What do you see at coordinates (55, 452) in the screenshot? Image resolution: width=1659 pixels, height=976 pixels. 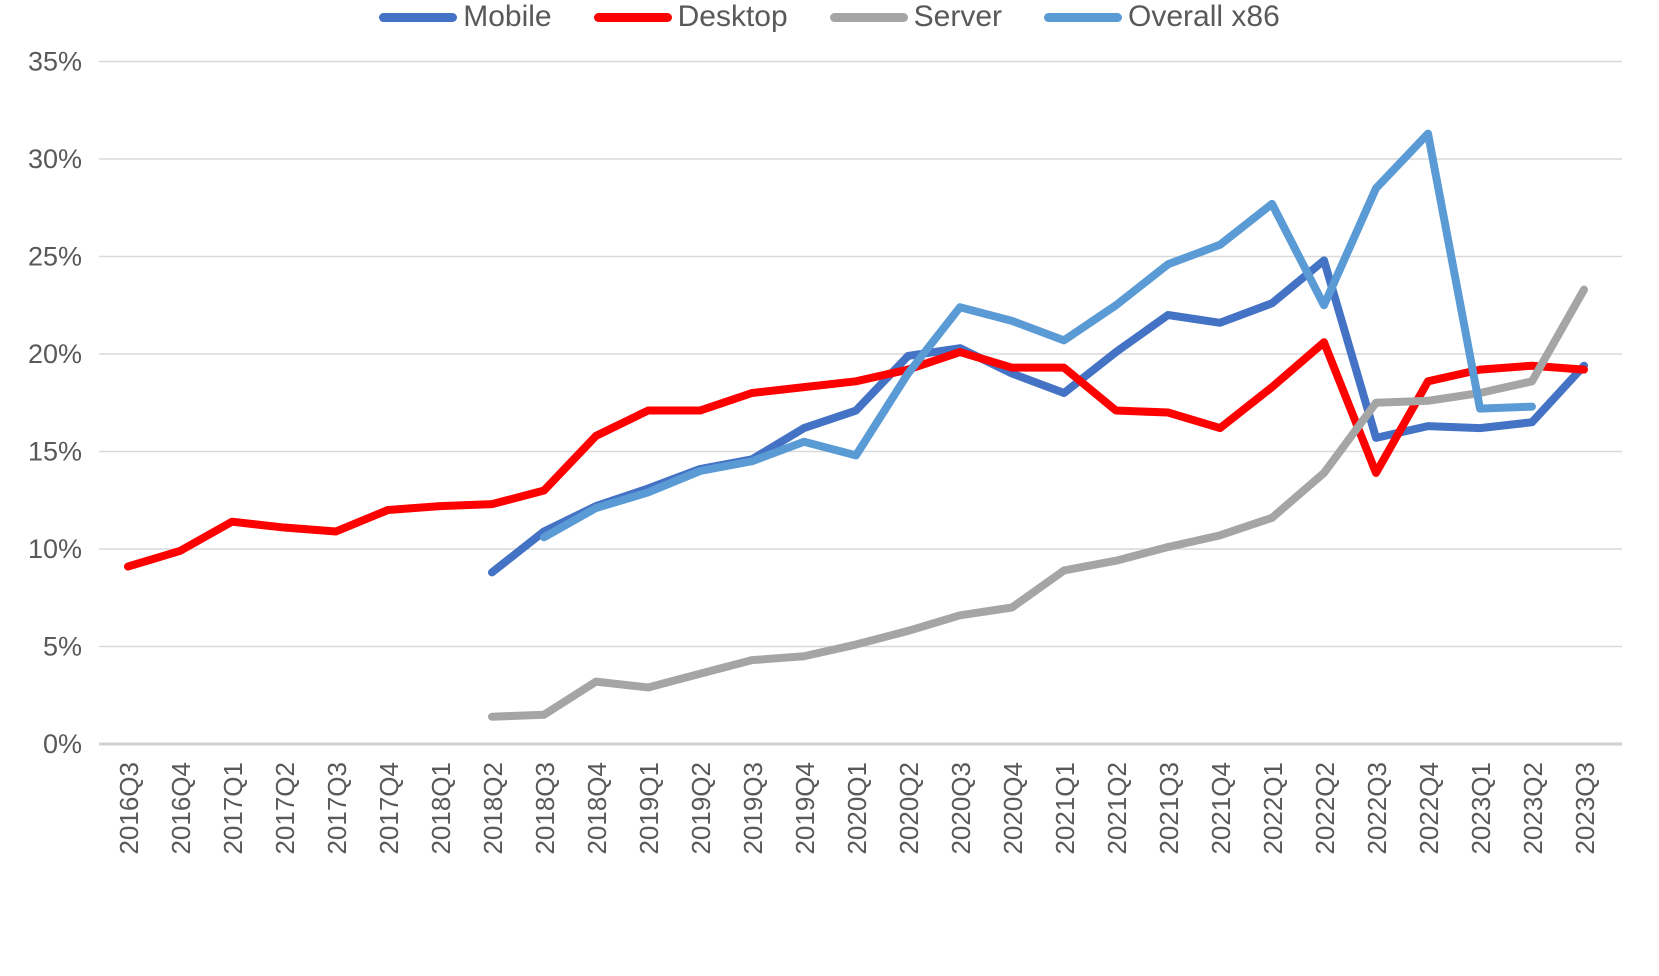 I see `y-tick-label: 15%` at bounding box center [55, 452].